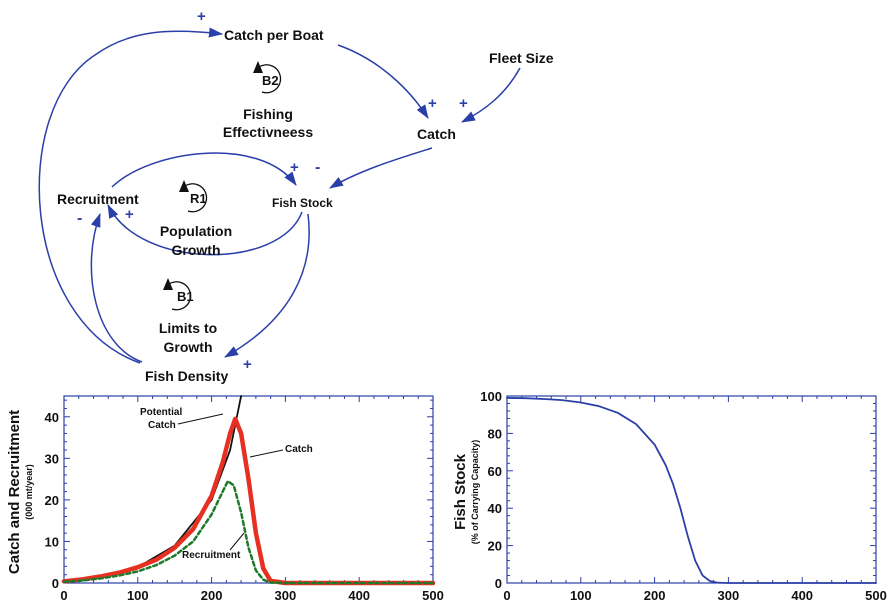  I want to click on chart-left-xtick-label: 500, so click(433, 595).